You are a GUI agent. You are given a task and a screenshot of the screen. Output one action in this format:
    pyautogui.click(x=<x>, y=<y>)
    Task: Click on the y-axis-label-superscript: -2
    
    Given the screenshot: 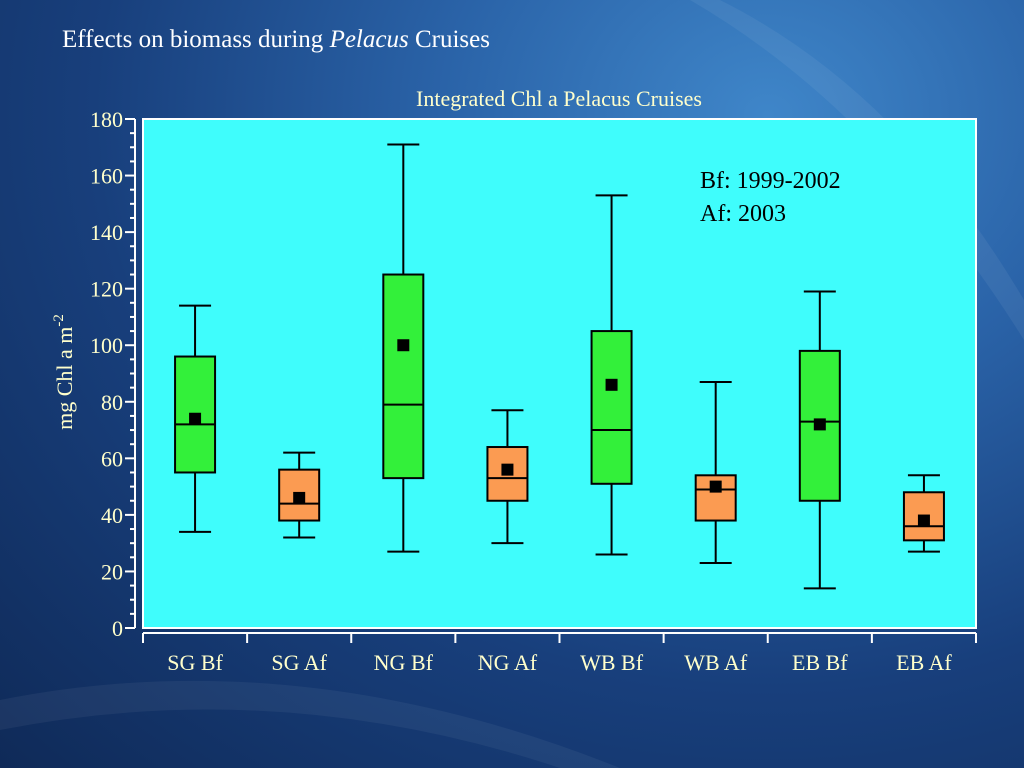 What is the action you would take?
    pyautogui.click(x=59, y=320)
    